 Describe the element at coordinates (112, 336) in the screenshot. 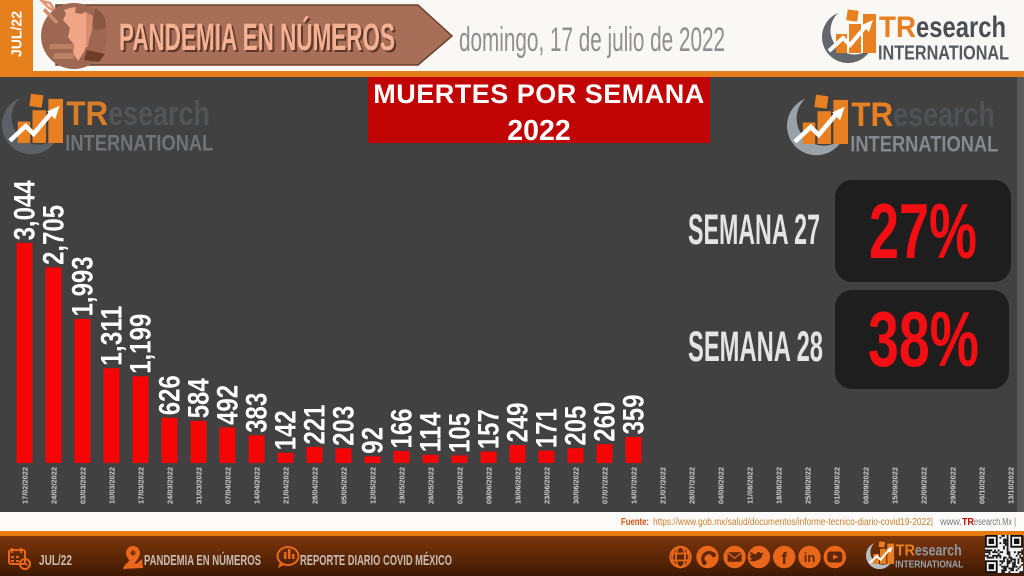

I see `svg-text: 1,311` at that location.